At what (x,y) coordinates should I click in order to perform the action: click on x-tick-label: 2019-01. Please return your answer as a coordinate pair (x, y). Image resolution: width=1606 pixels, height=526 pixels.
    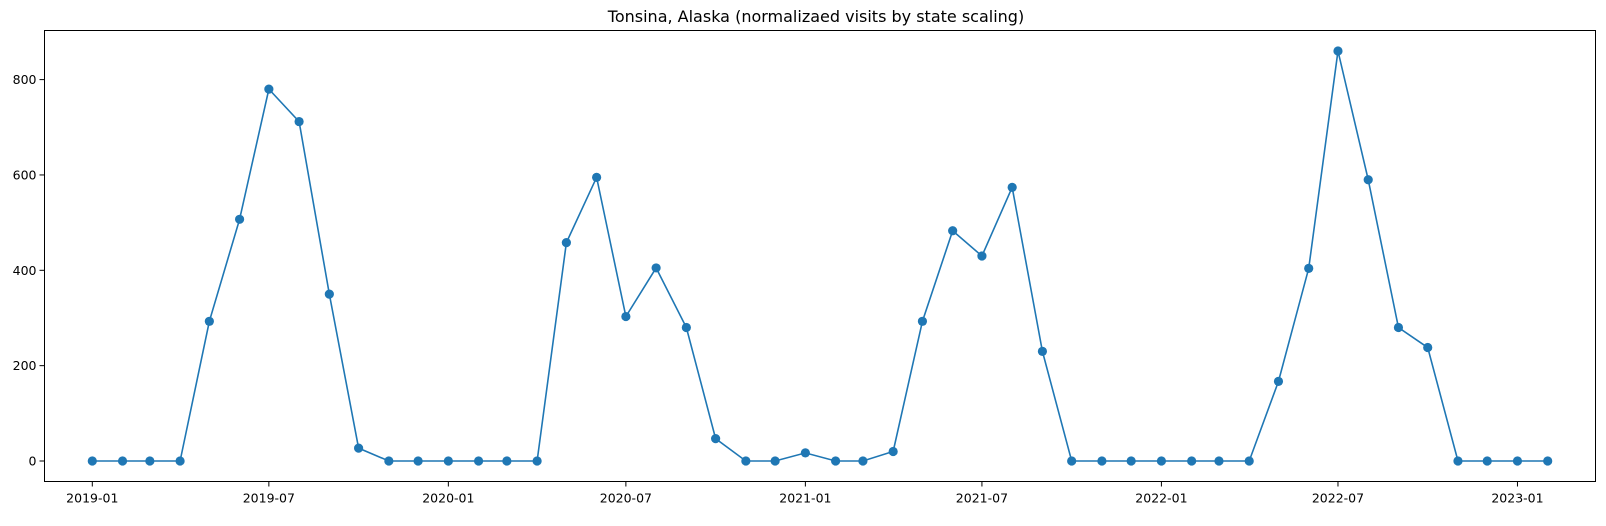
    Looking at the image, I should click on (92, 498).